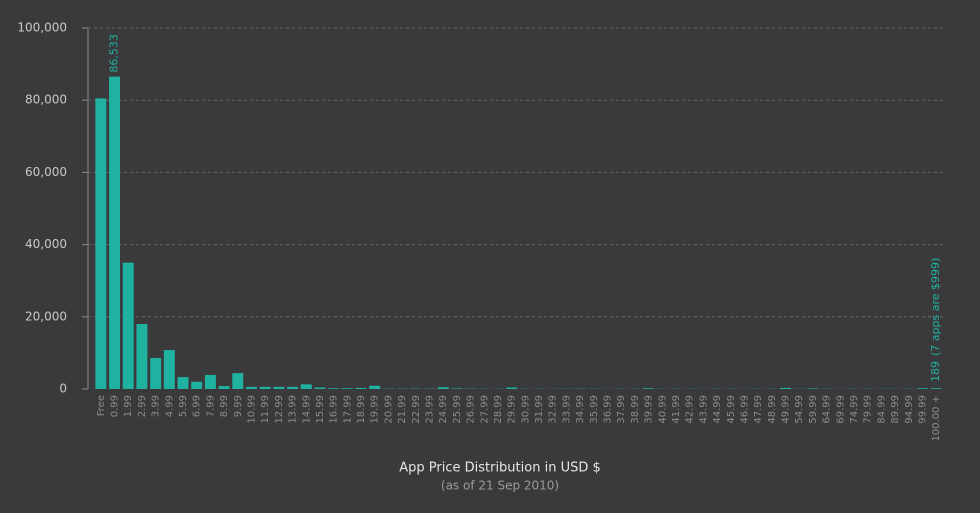 Image resolution: width=980 pixels, height=513 pixels. Describe the element at coordinates (306, 409) in the screenshot. I see `x-tick-label: 14.99` at that location.